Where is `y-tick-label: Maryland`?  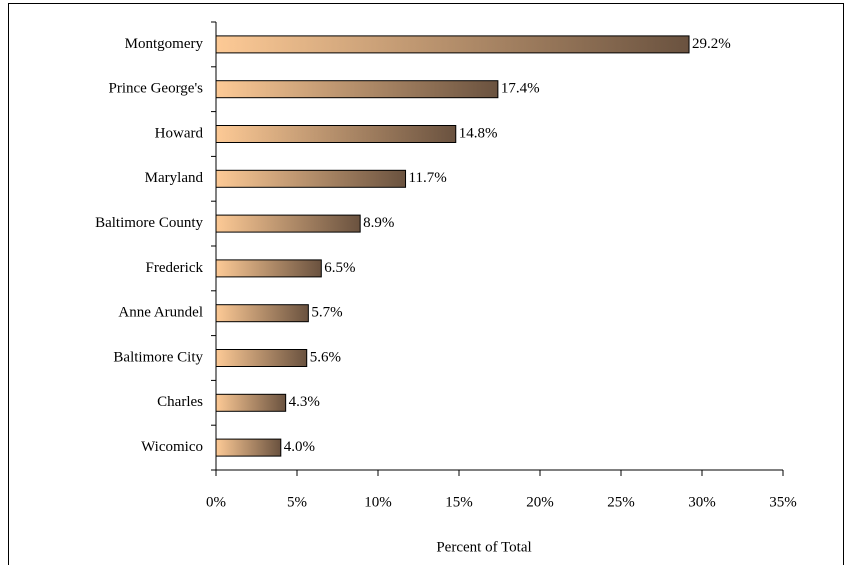 y-tick-label: Maryland is located at coordinates (174, 178).